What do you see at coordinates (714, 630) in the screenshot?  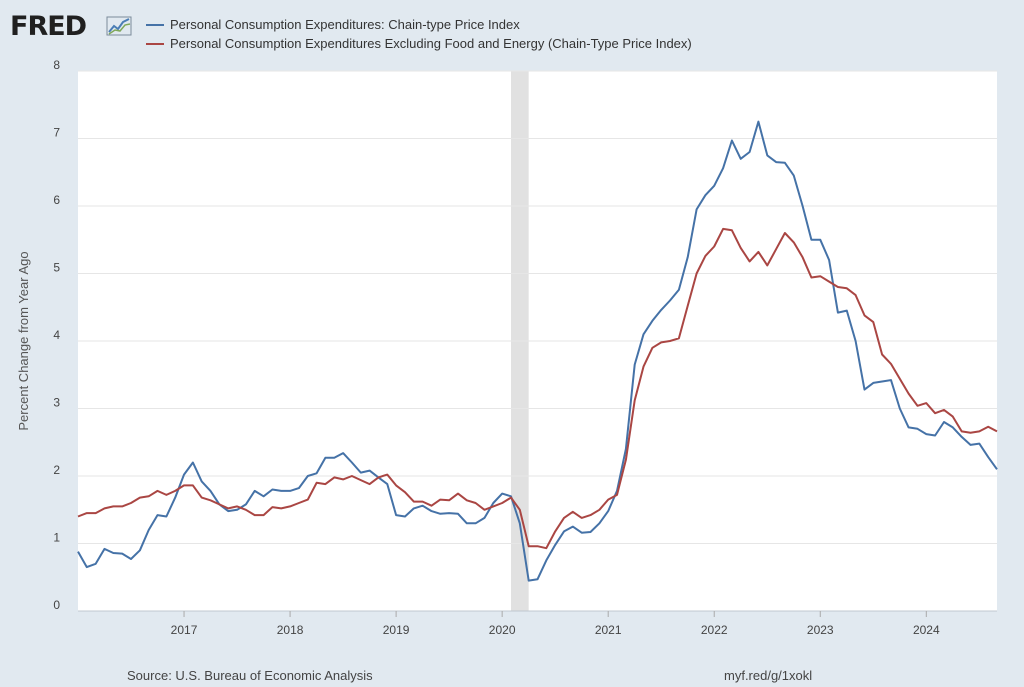 I see `x-tick-label: 2022` at bounding box center [714, 630].